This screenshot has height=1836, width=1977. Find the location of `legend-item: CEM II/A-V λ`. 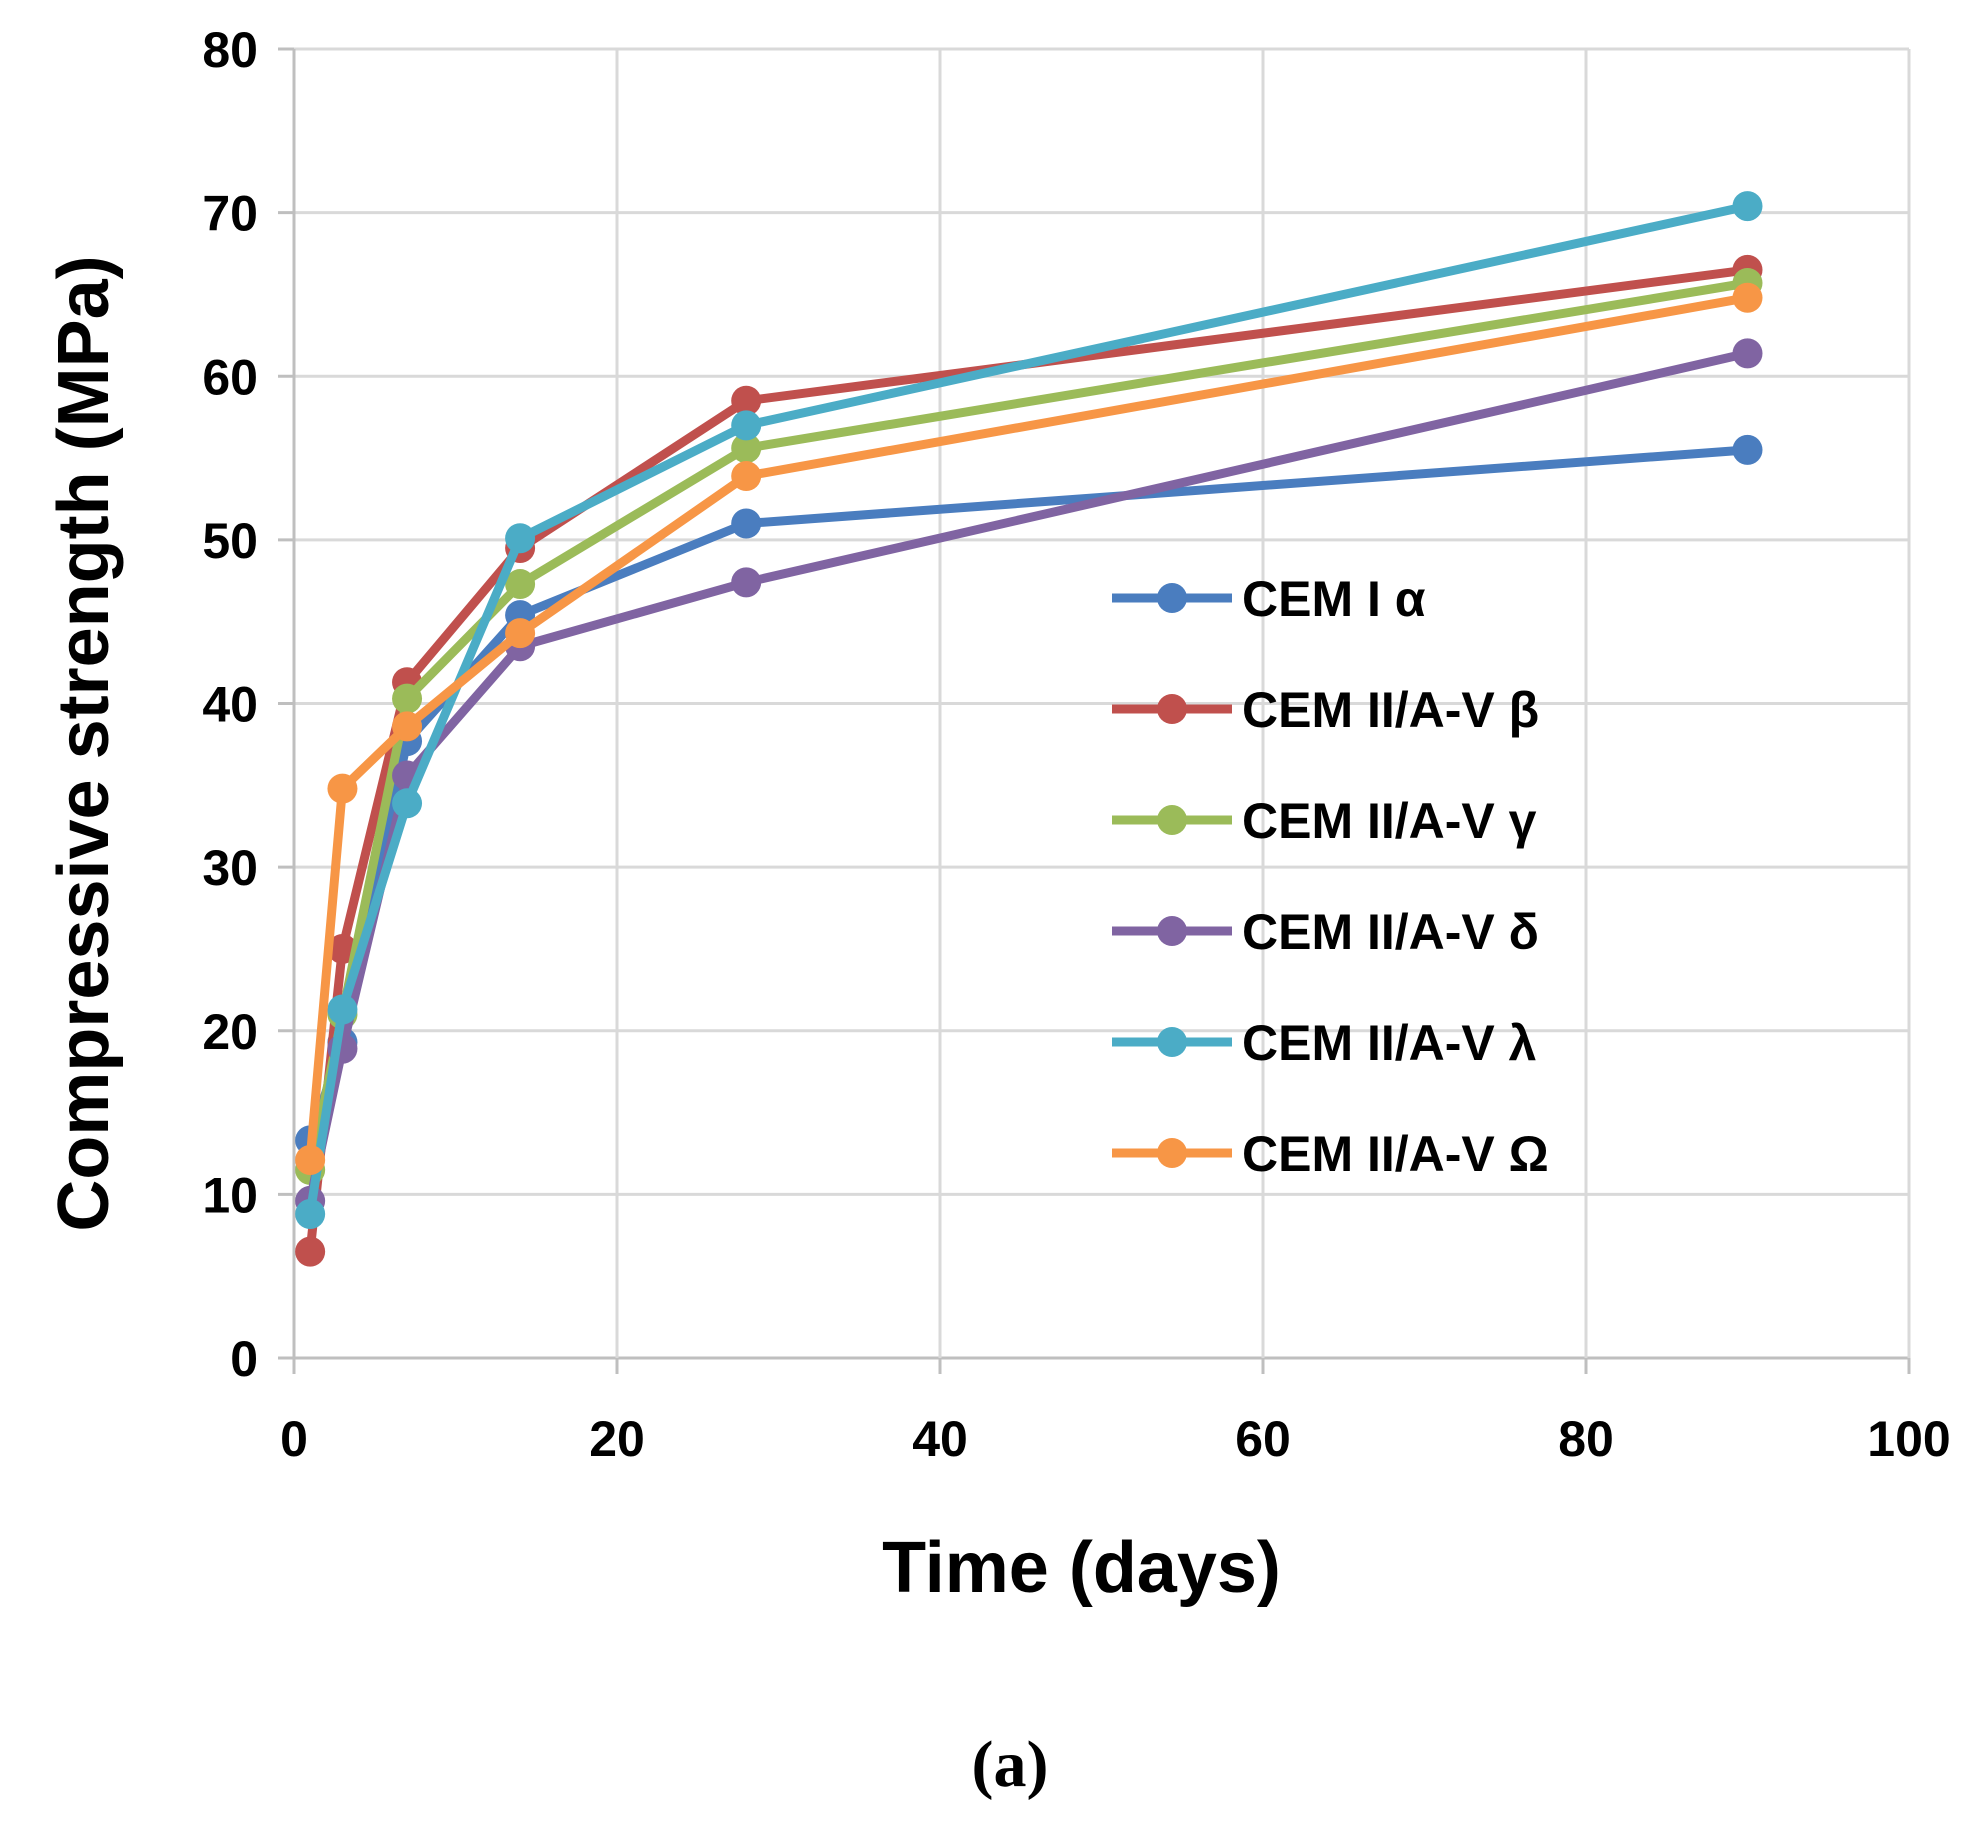

legend-item: CEM II/A-V λ is located at coordinates (1324, 1043).